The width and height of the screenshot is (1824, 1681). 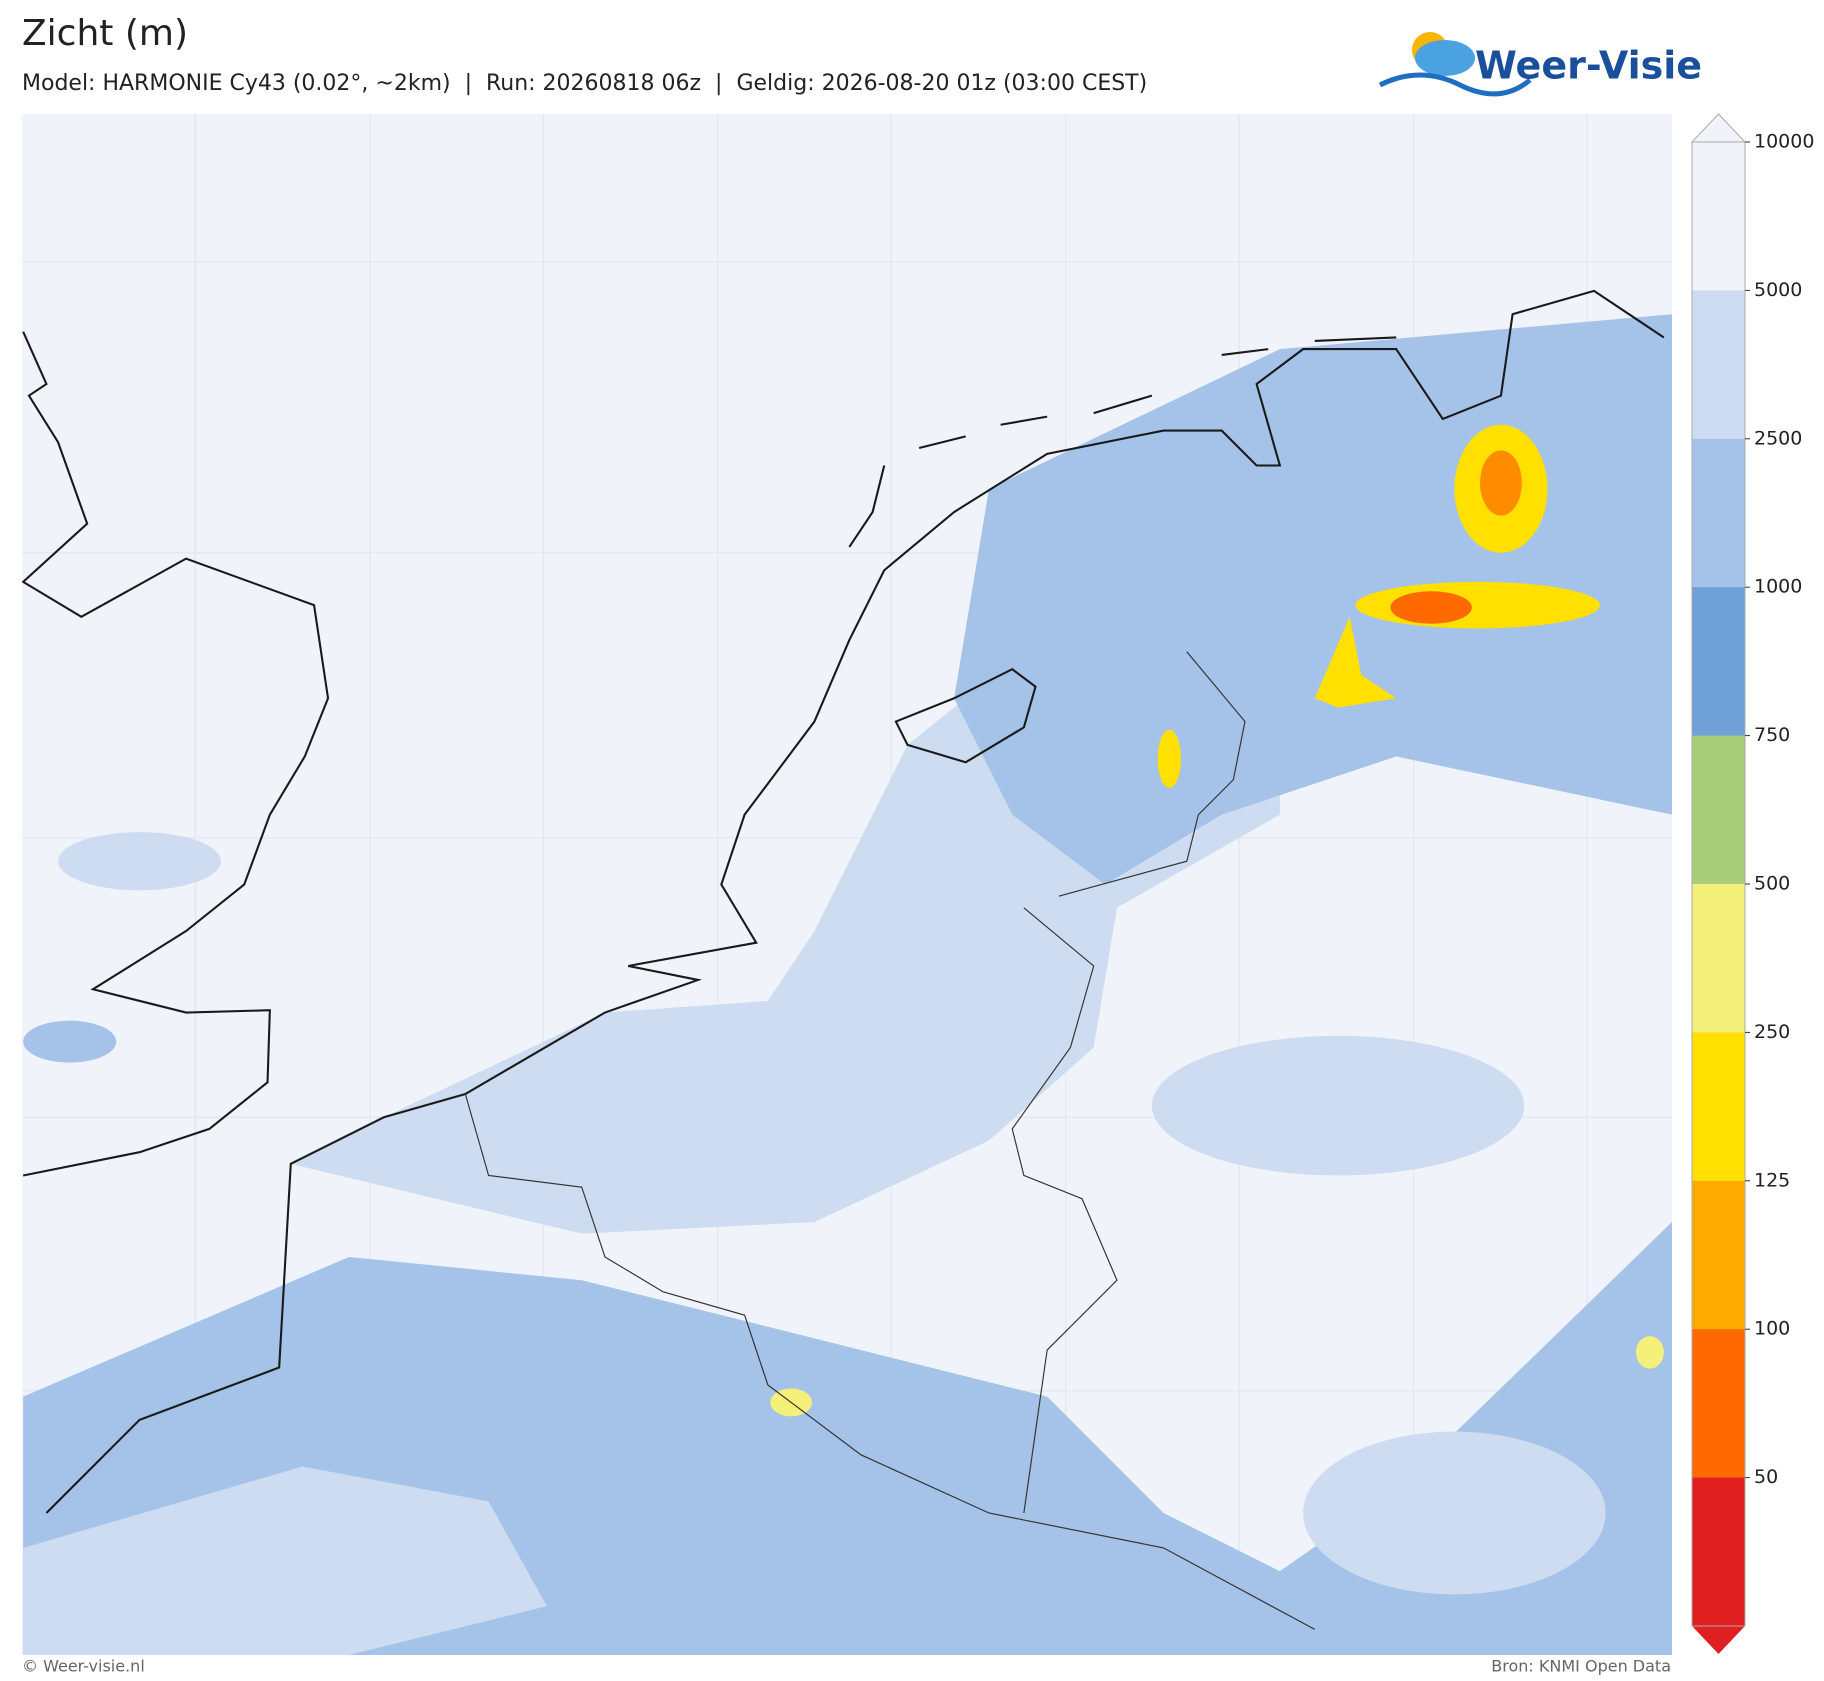 I want to click on colorbar-label: 250, so click(x=1772, y=1032).